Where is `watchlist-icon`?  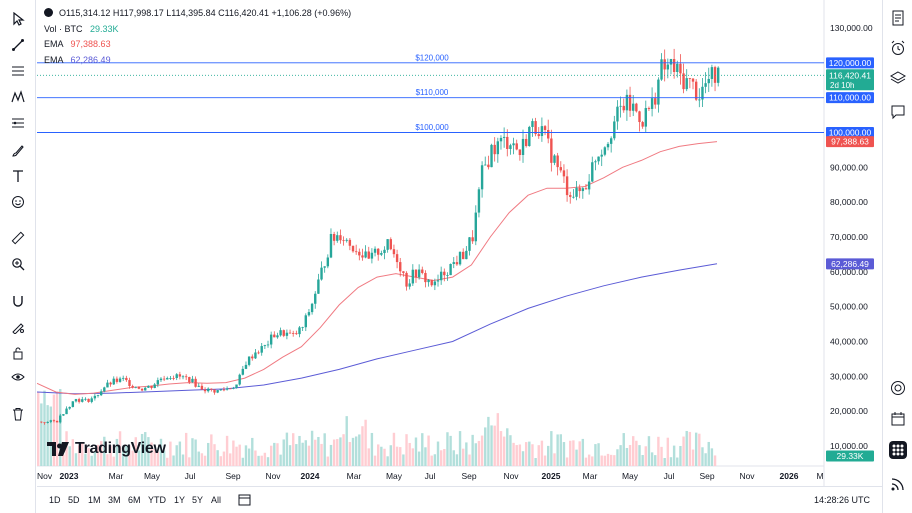
watchlist-icon is located at coordinates (898, 18).